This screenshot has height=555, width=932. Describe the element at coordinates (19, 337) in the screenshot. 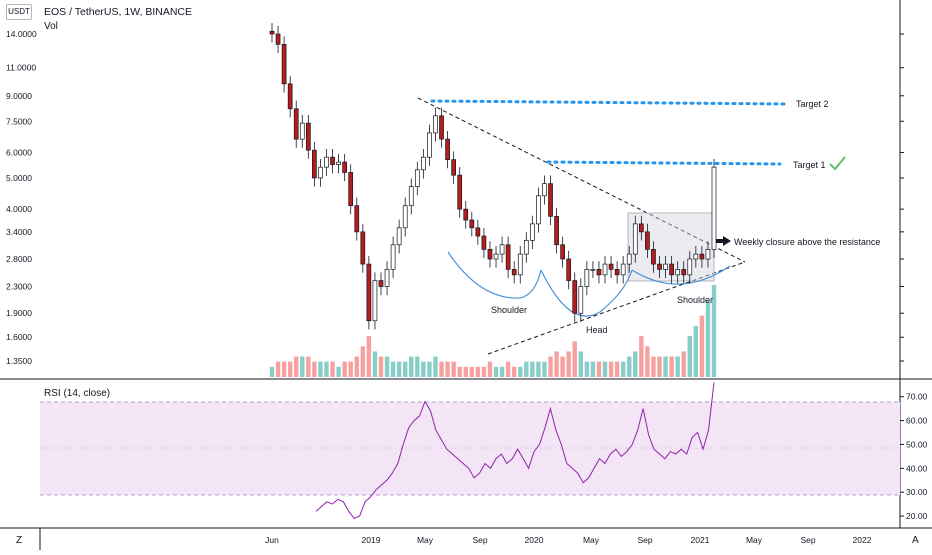

I see `price-tick-label: 1.6000` at that location.